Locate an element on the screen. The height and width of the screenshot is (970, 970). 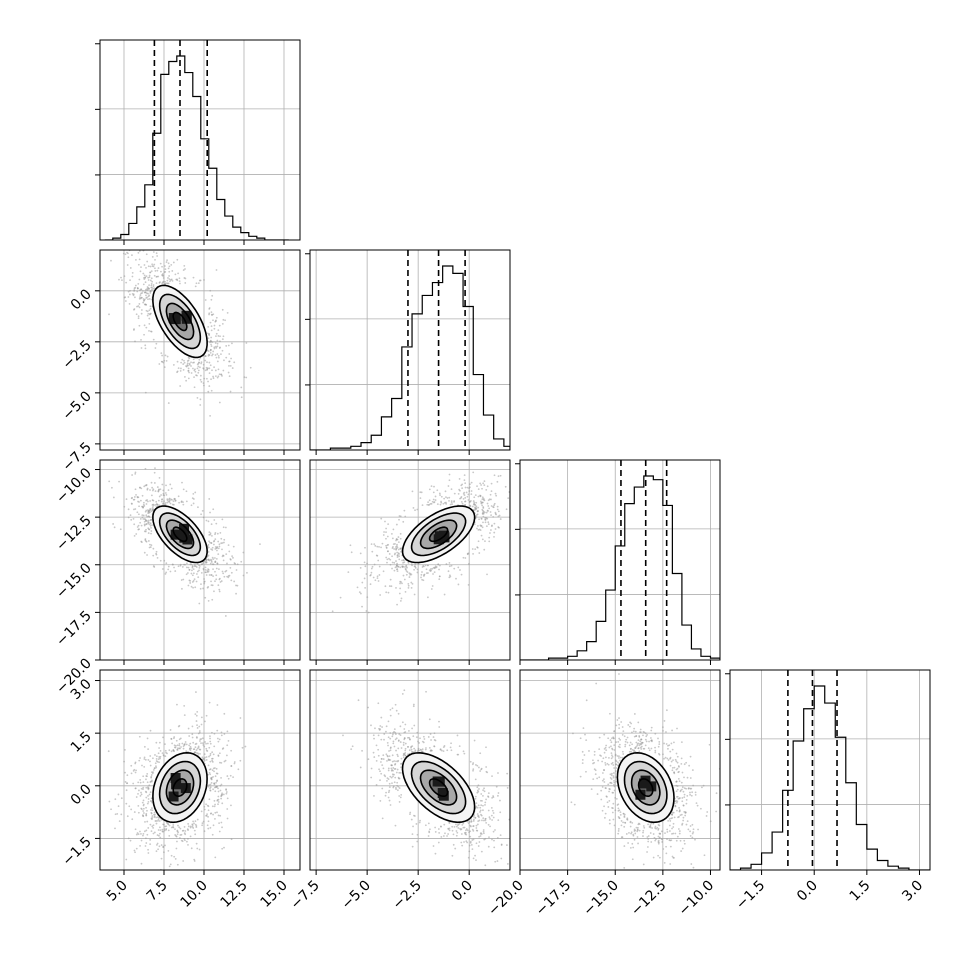
x-tick-label: −2.5 is located at coordinates (407, 895).